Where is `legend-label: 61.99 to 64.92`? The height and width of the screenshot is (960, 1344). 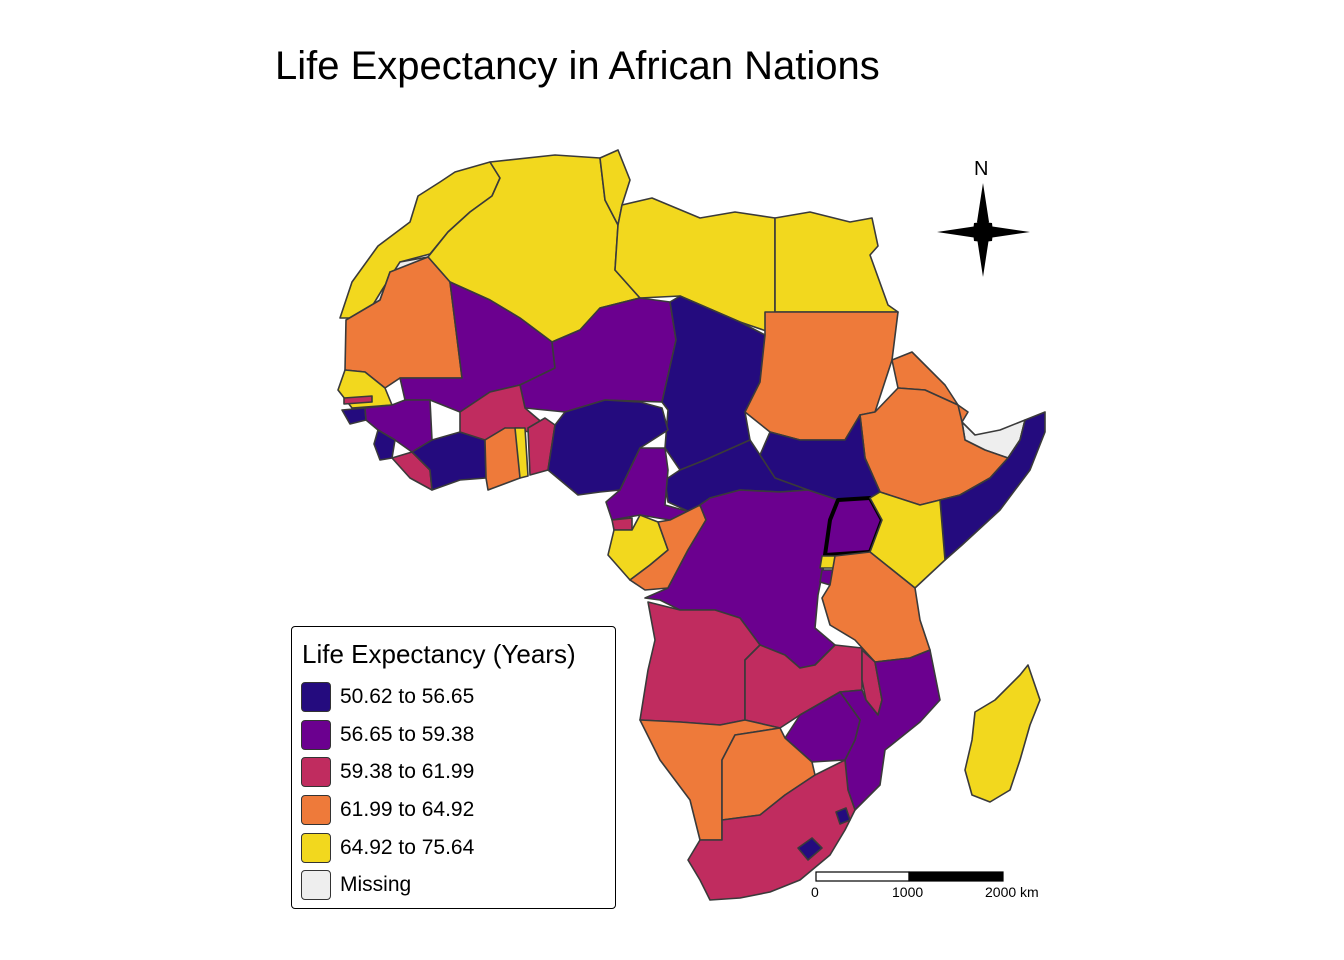 legend-label: 61.99 to 64.92 is located at coordinates (407, 809).